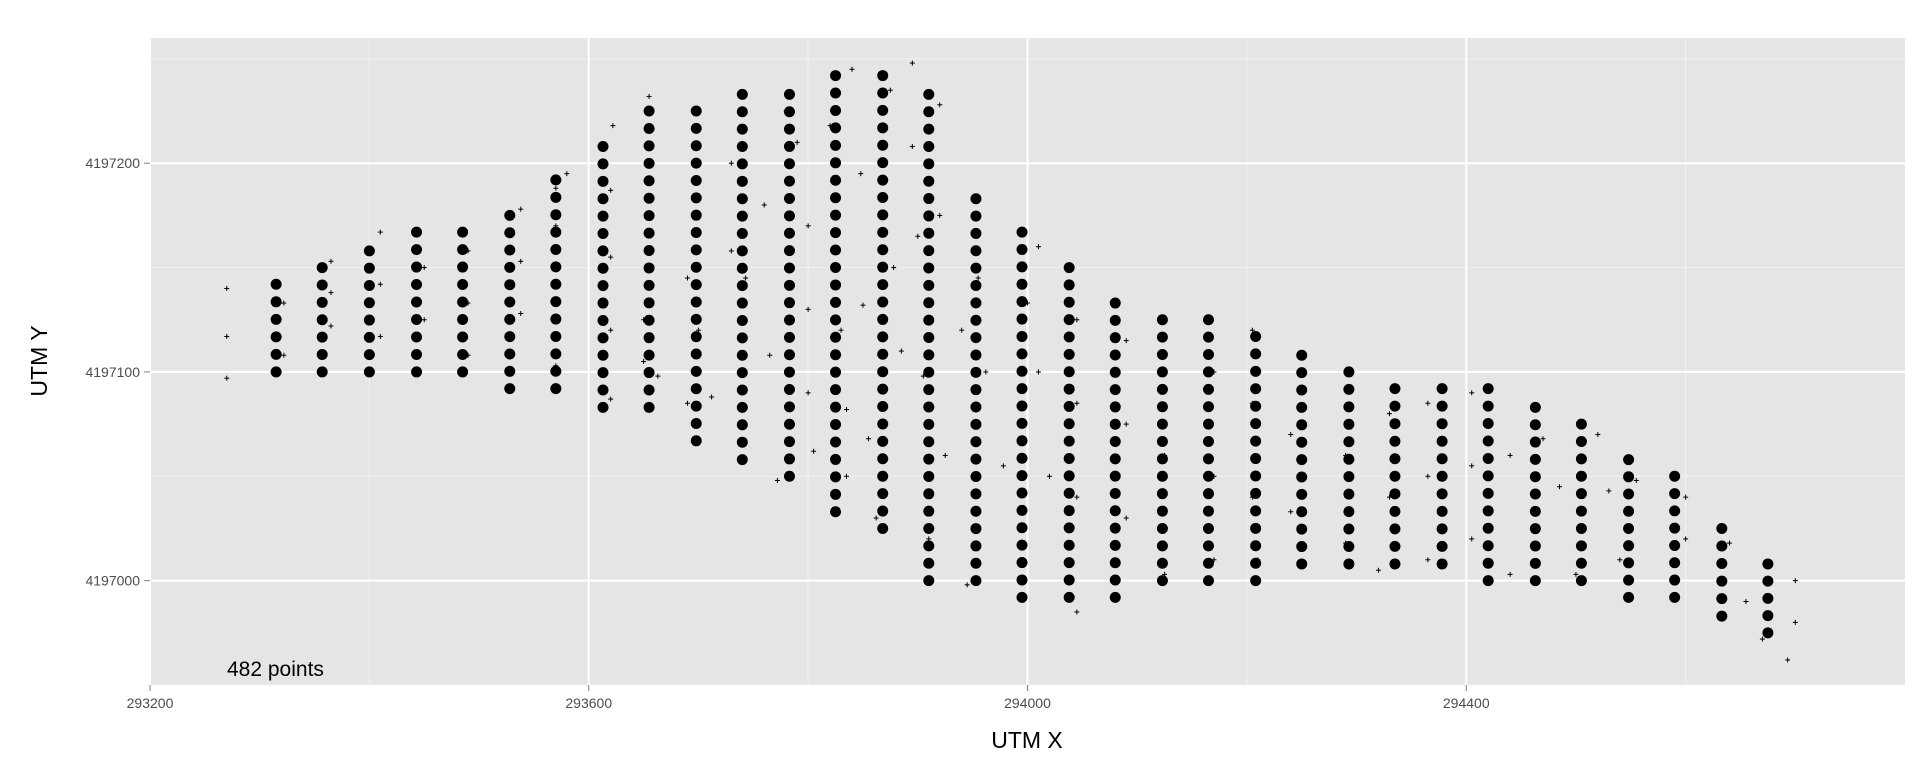 Image resolution: width=1920 pixels, height=768 pixels. Describe the element at coordinates (588, 703) in the screenshot. I see `x-tick-label: 293600` at that location.